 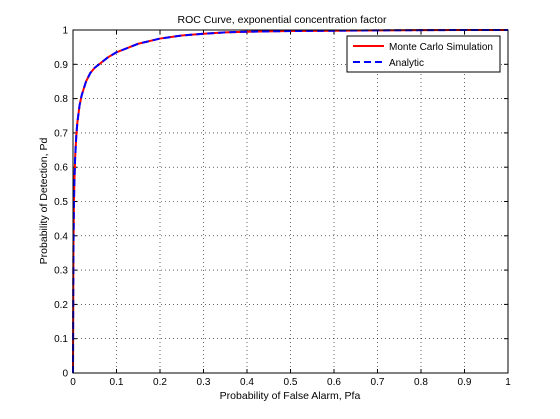 What do you see at coordinates (421, 382) in the screenshot?
I see `x-tick-label: 0.8` at bounding box center [421, 382].